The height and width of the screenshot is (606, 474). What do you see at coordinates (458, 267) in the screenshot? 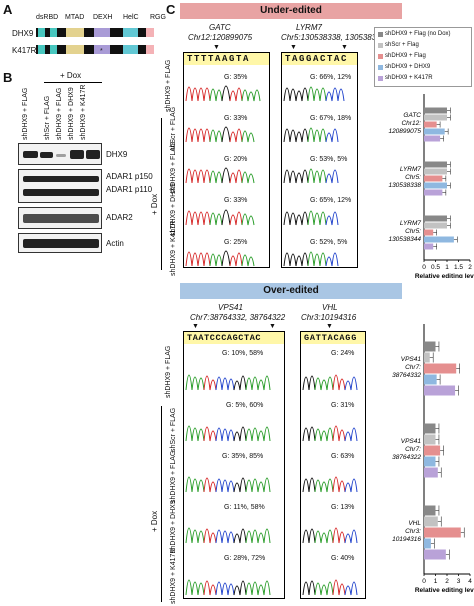
I see `x-tick-label: 1.5` at bounding box center [458, 267].